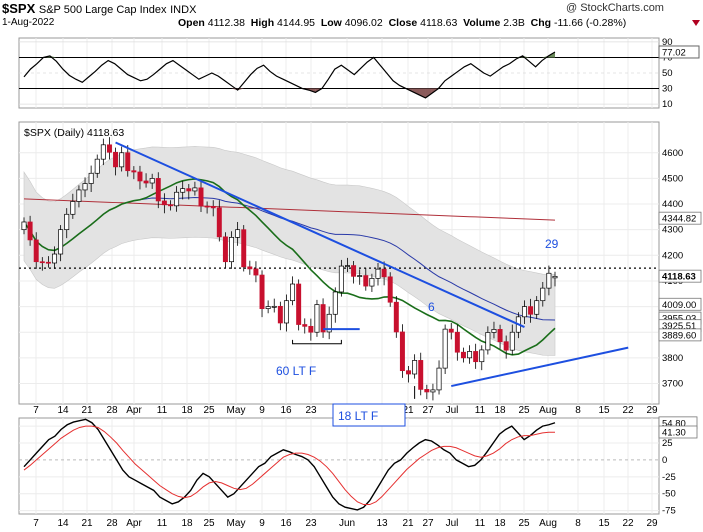  I want to click on price-tick-label: 3700, so click(672, 383).